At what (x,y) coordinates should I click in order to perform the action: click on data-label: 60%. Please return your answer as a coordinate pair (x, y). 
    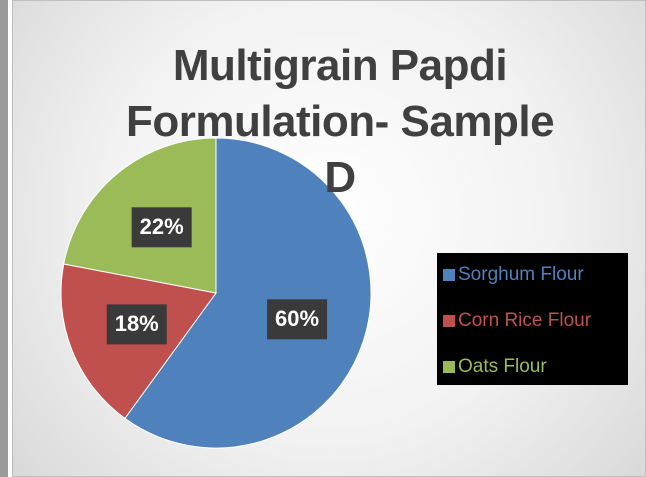
    Looking at the image, I should click on (297, 318).